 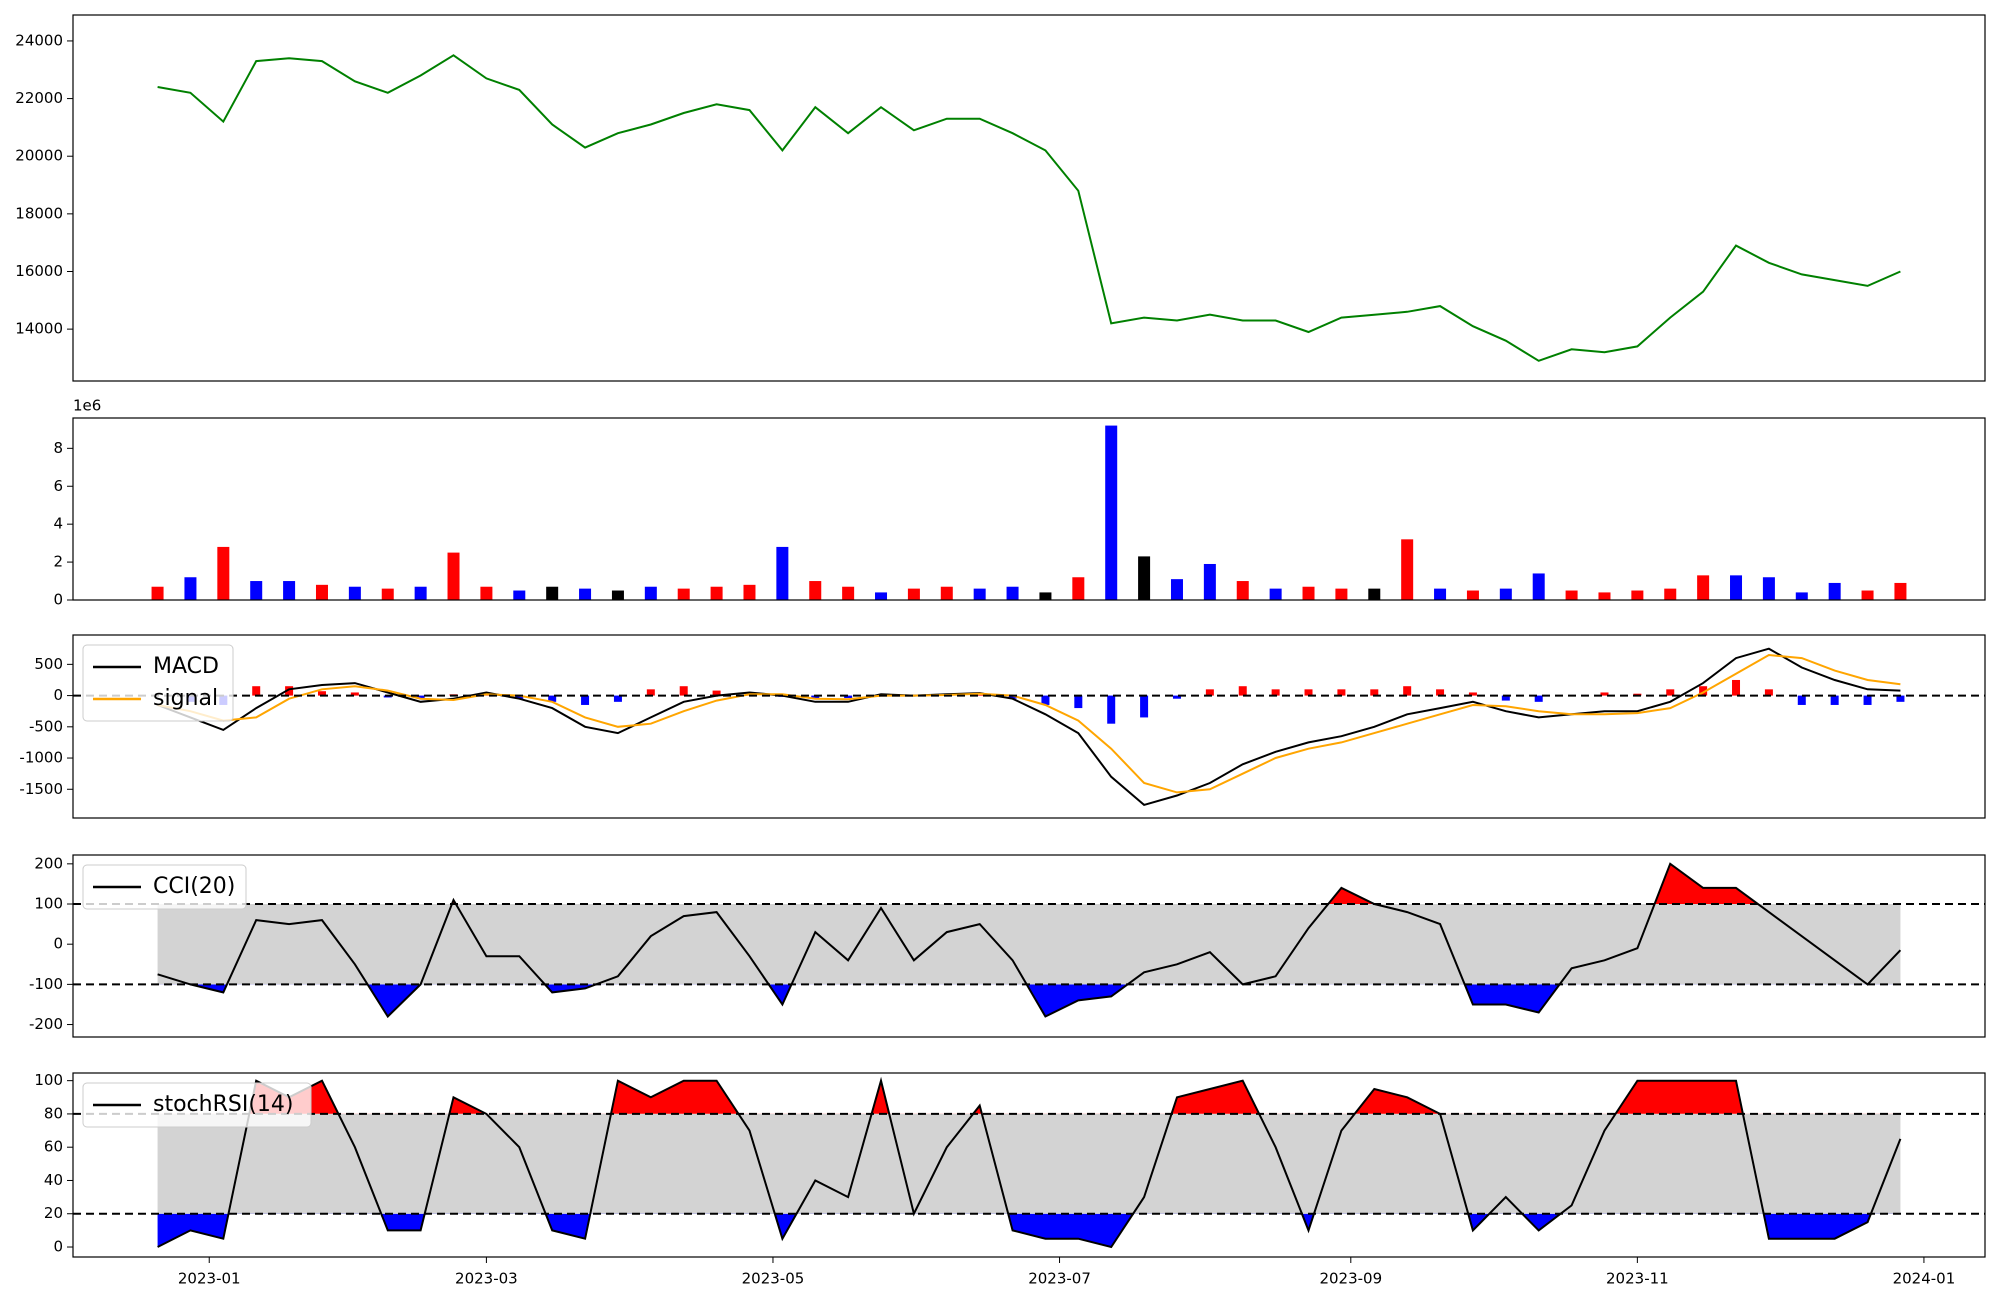 What do you see at coordinates (58, 524) in the screenshot?
I see `y-tick-label: 4` at bounding box center [58, 524].